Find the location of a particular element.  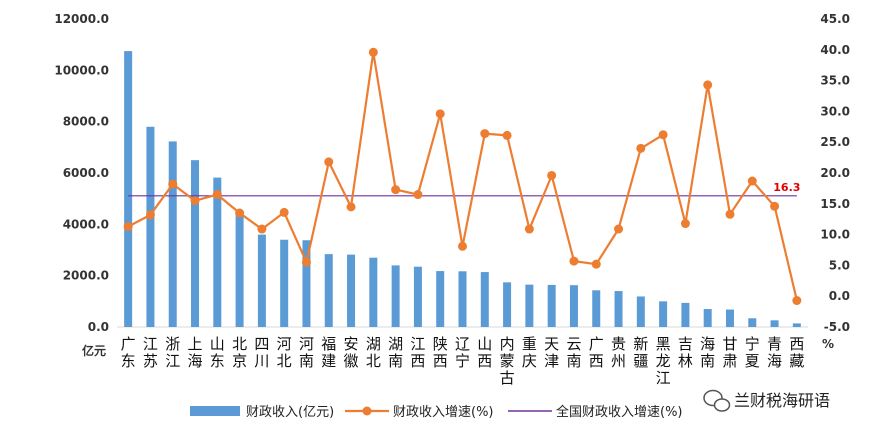

y-right-tick-label: -5.0 is located at coordinates (837, 327).